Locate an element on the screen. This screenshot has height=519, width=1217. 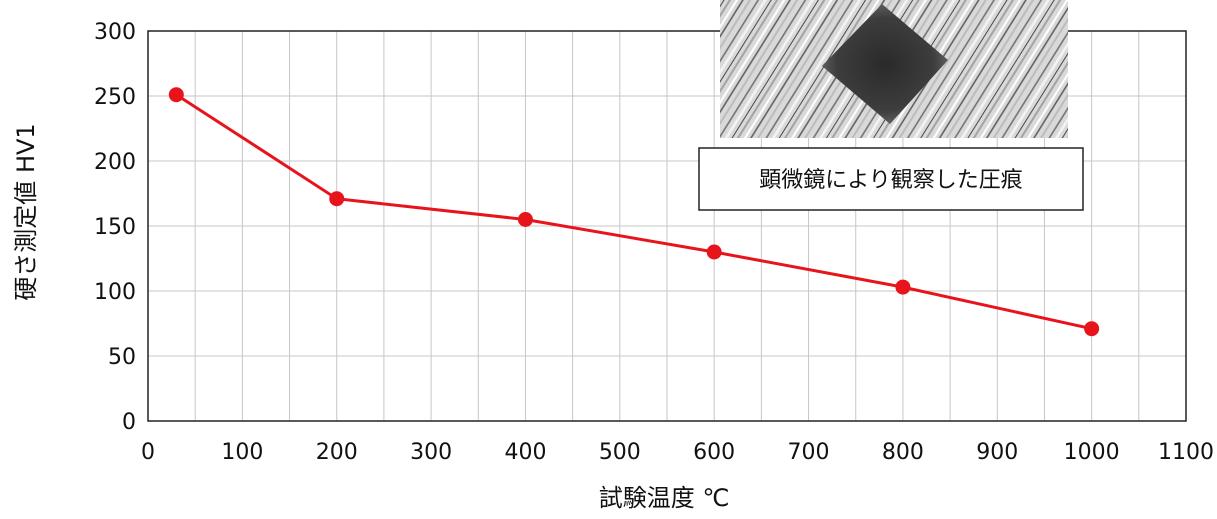
x-axis-tick-labels: 0 100 200 300 400 500 600 700 800 900 1000 1100 is located at coordinates (677, 452).